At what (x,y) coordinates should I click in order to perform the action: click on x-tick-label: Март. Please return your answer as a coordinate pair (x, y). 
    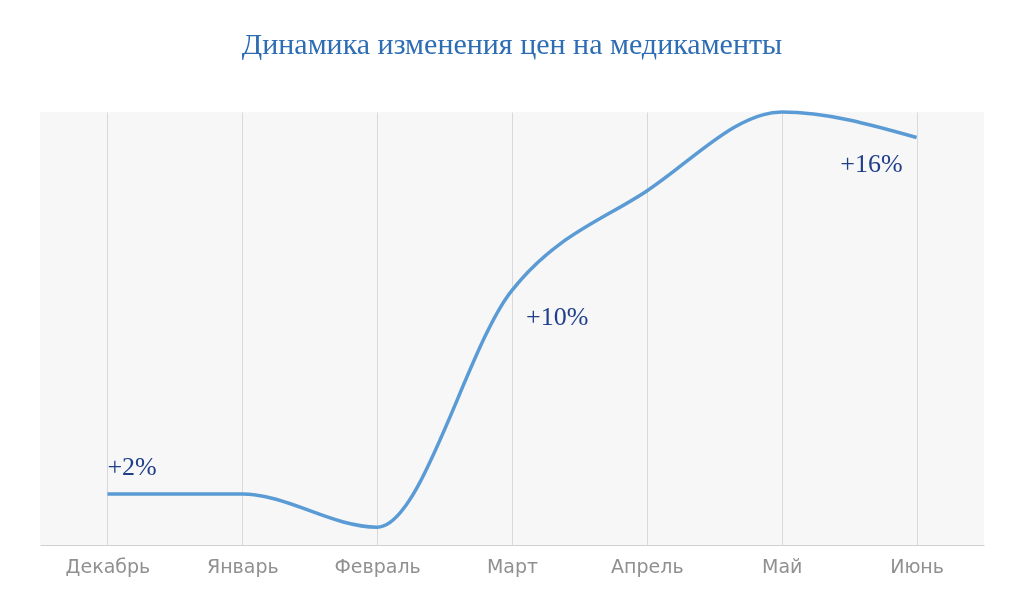
    Looking at the image, I should click on (512, 565).